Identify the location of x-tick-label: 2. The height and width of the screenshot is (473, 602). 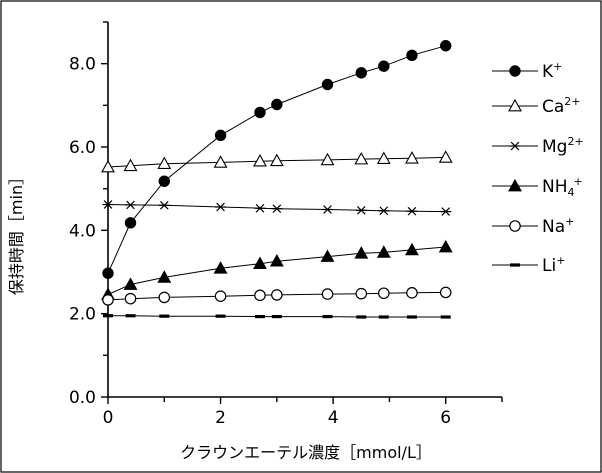
(220, 418).